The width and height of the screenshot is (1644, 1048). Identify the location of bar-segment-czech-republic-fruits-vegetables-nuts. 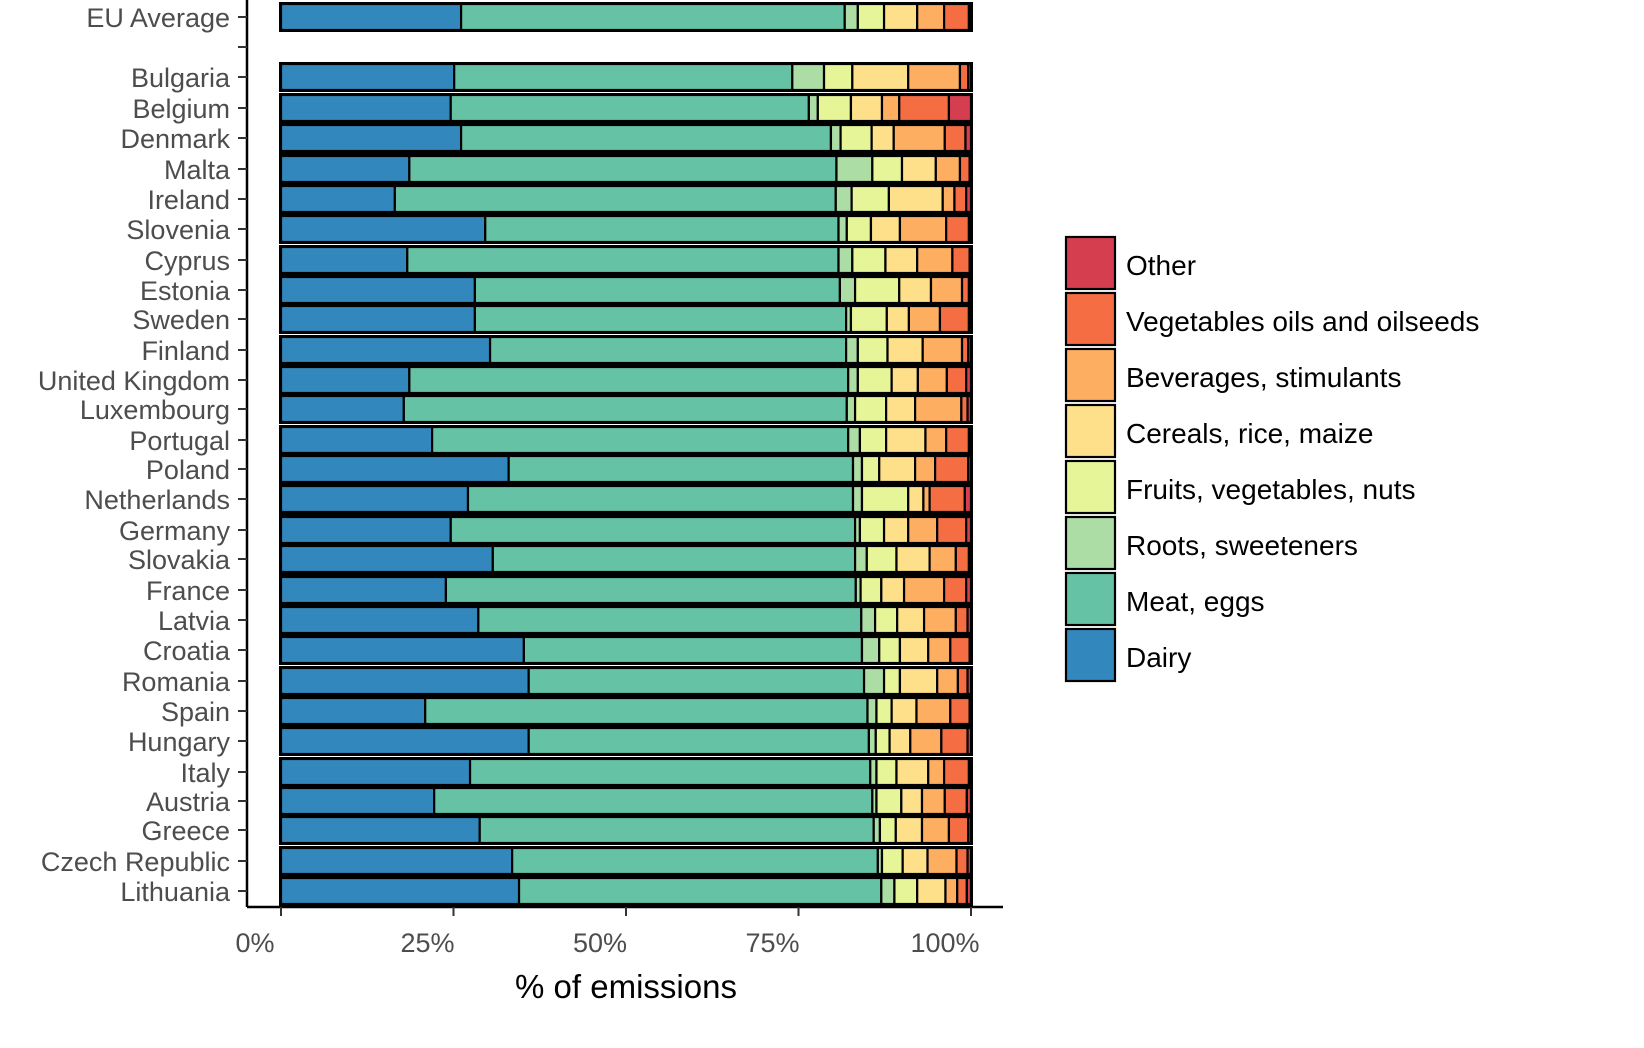
(892, 861).